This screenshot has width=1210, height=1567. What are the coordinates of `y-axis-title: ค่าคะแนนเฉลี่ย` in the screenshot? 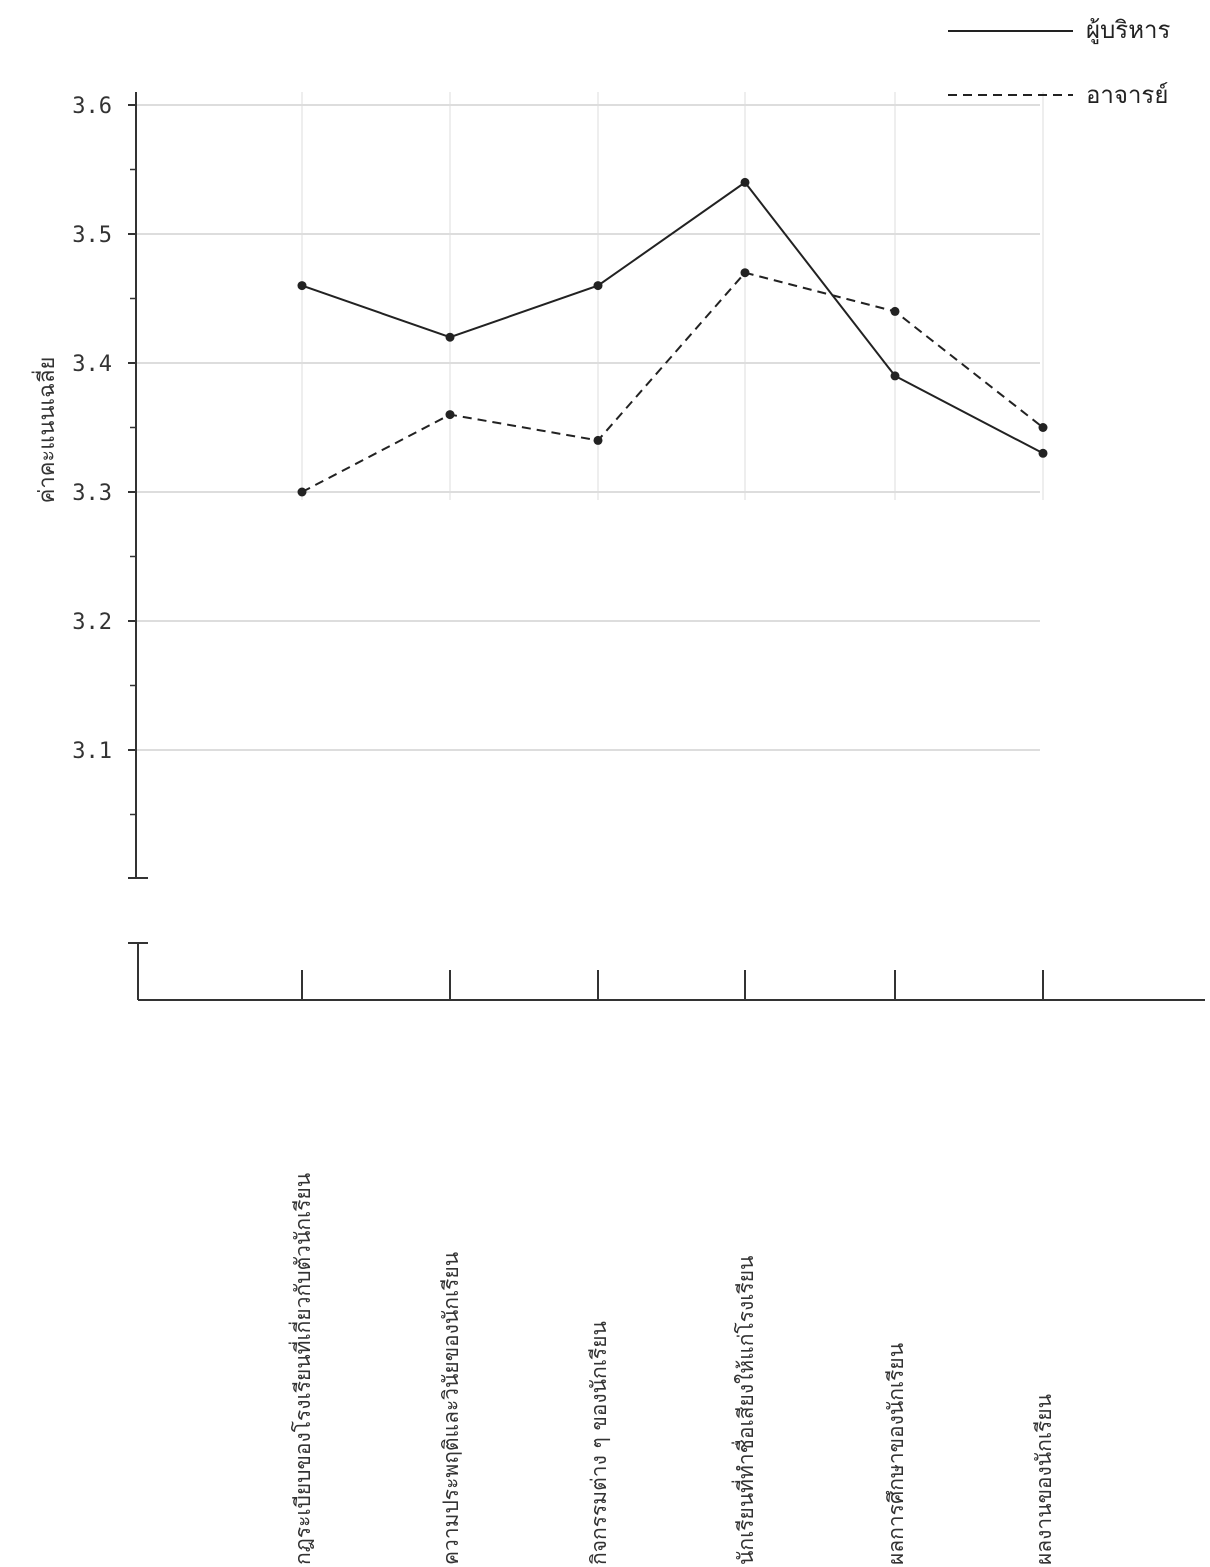 It's located at (45, 430).